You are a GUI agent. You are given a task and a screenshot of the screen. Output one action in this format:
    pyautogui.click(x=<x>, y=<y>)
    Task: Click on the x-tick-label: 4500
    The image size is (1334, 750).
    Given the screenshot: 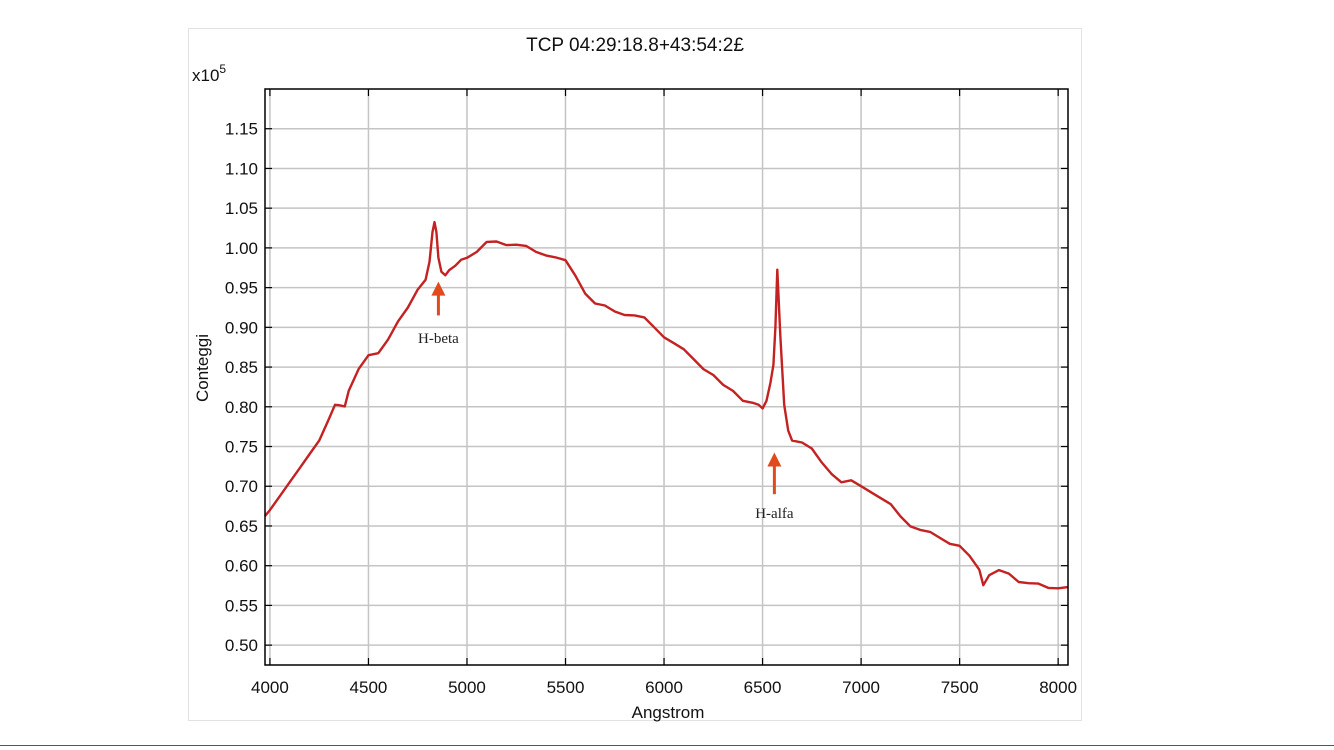 What is the action you would take?
    pyautogui.click(x=369, y=687)
    